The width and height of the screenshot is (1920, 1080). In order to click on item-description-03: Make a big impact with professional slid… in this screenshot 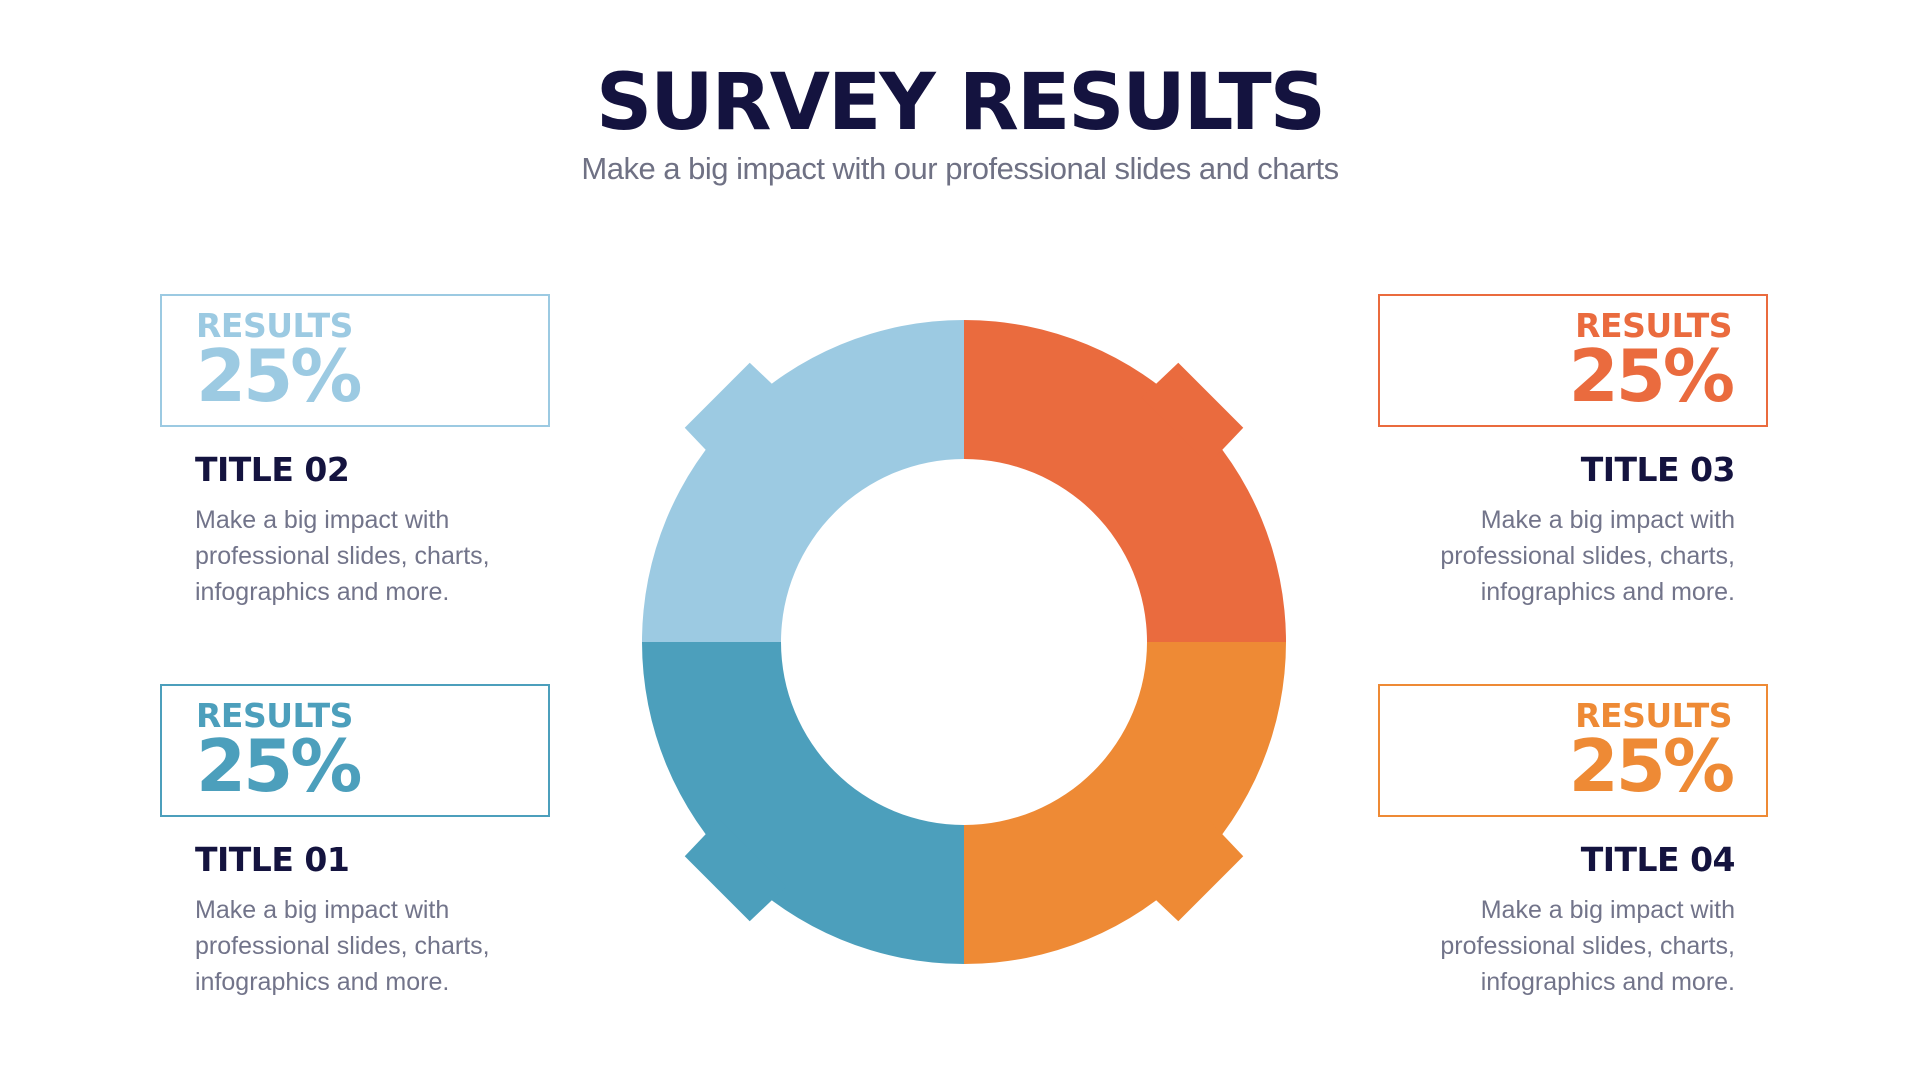, I will do `click(1587, 556)`.